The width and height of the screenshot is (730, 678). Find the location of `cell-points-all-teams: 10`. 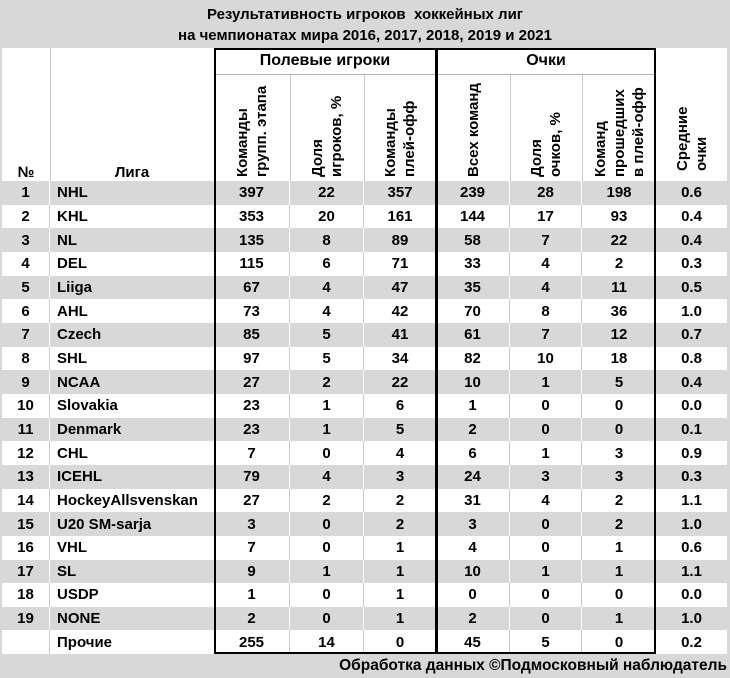

cell-points-all-teams: 10 is located at coordinates (473, 571).